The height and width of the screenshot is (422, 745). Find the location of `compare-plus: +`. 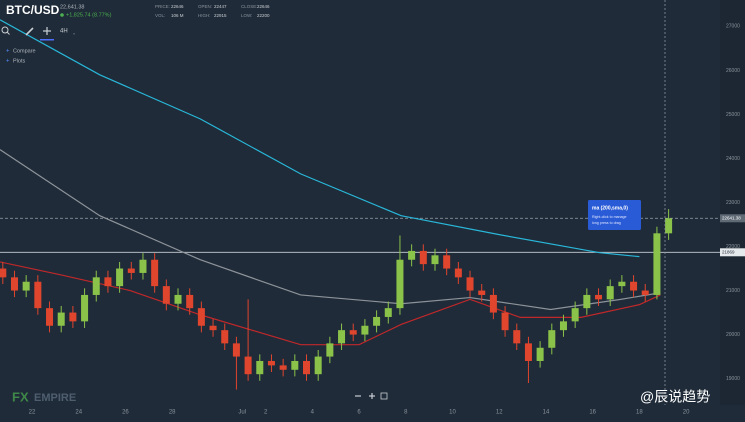

compare-plus: + is located at coordinates (8, 52).